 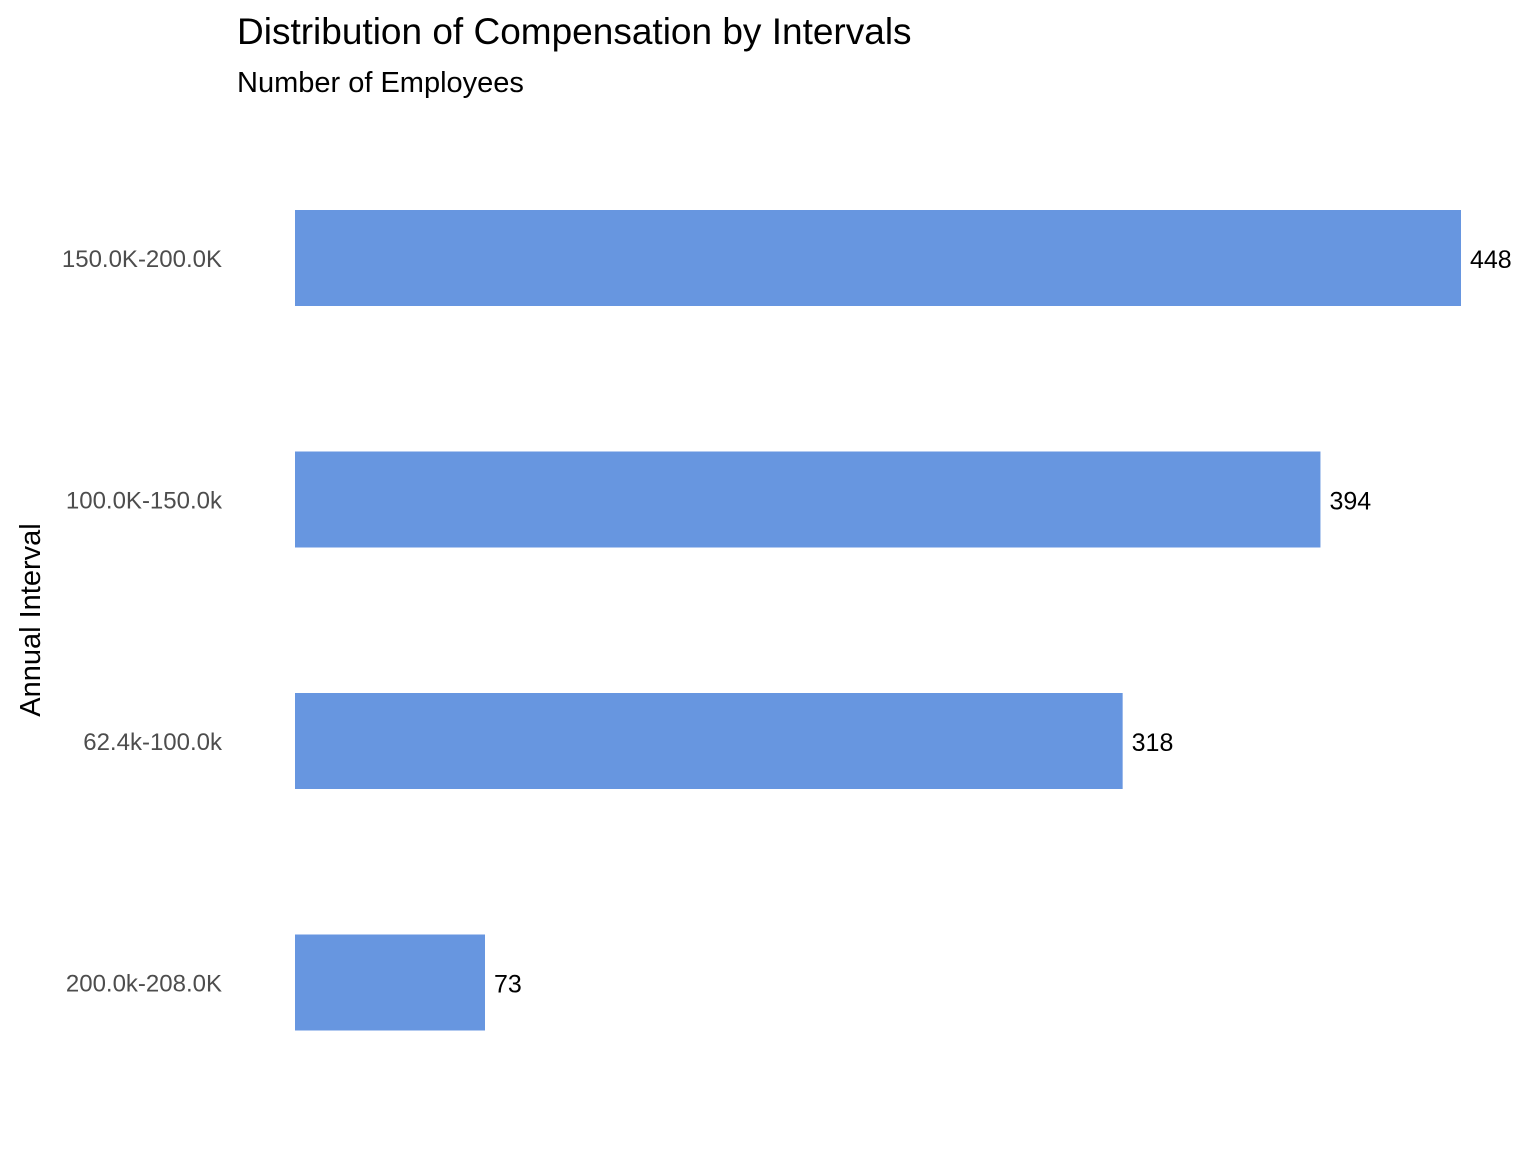 What do you see at coordinates (1350, 502) in the screenshot?
I see `data-label: 394` at bounding box center [1350, 502].